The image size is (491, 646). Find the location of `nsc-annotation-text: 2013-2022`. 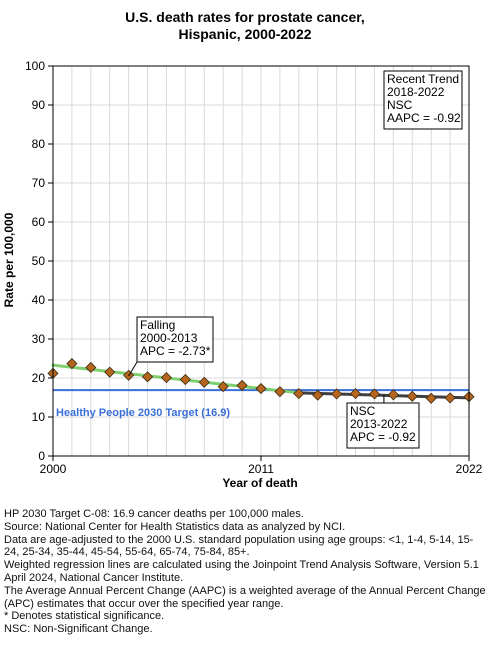

nsc-annotation-text: 2013-2022 is located at coordinates (379, 424).